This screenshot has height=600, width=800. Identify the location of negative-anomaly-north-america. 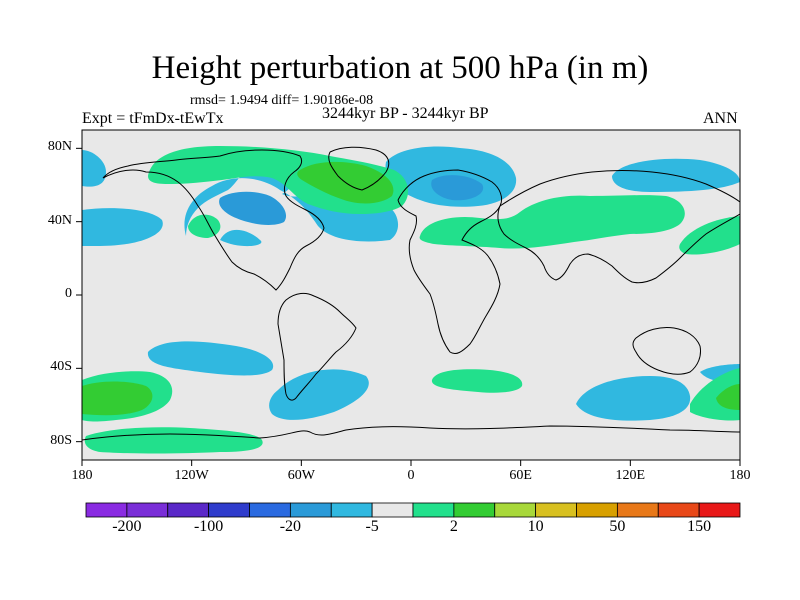
(291, 204).